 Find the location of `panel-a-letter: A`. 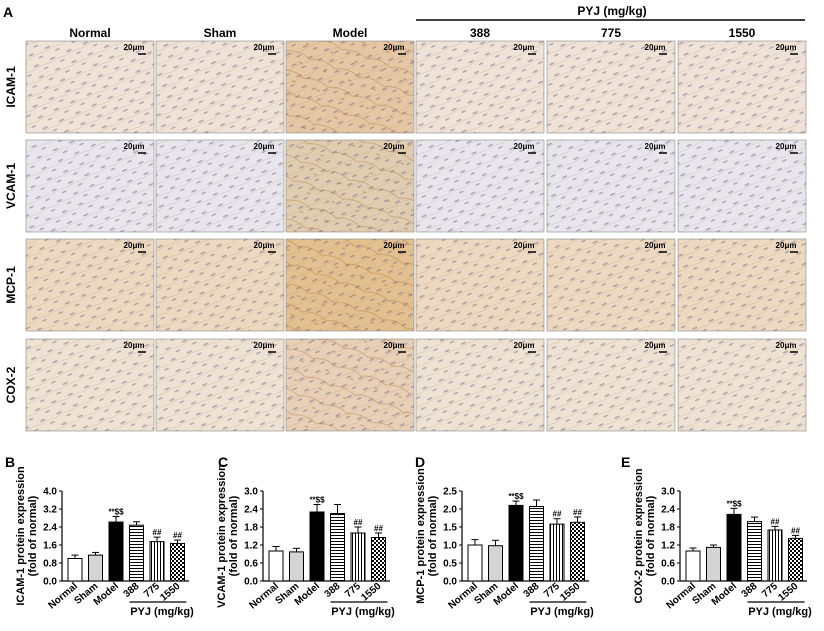

panel-a-letter: A is located at coordinates (8, 12).